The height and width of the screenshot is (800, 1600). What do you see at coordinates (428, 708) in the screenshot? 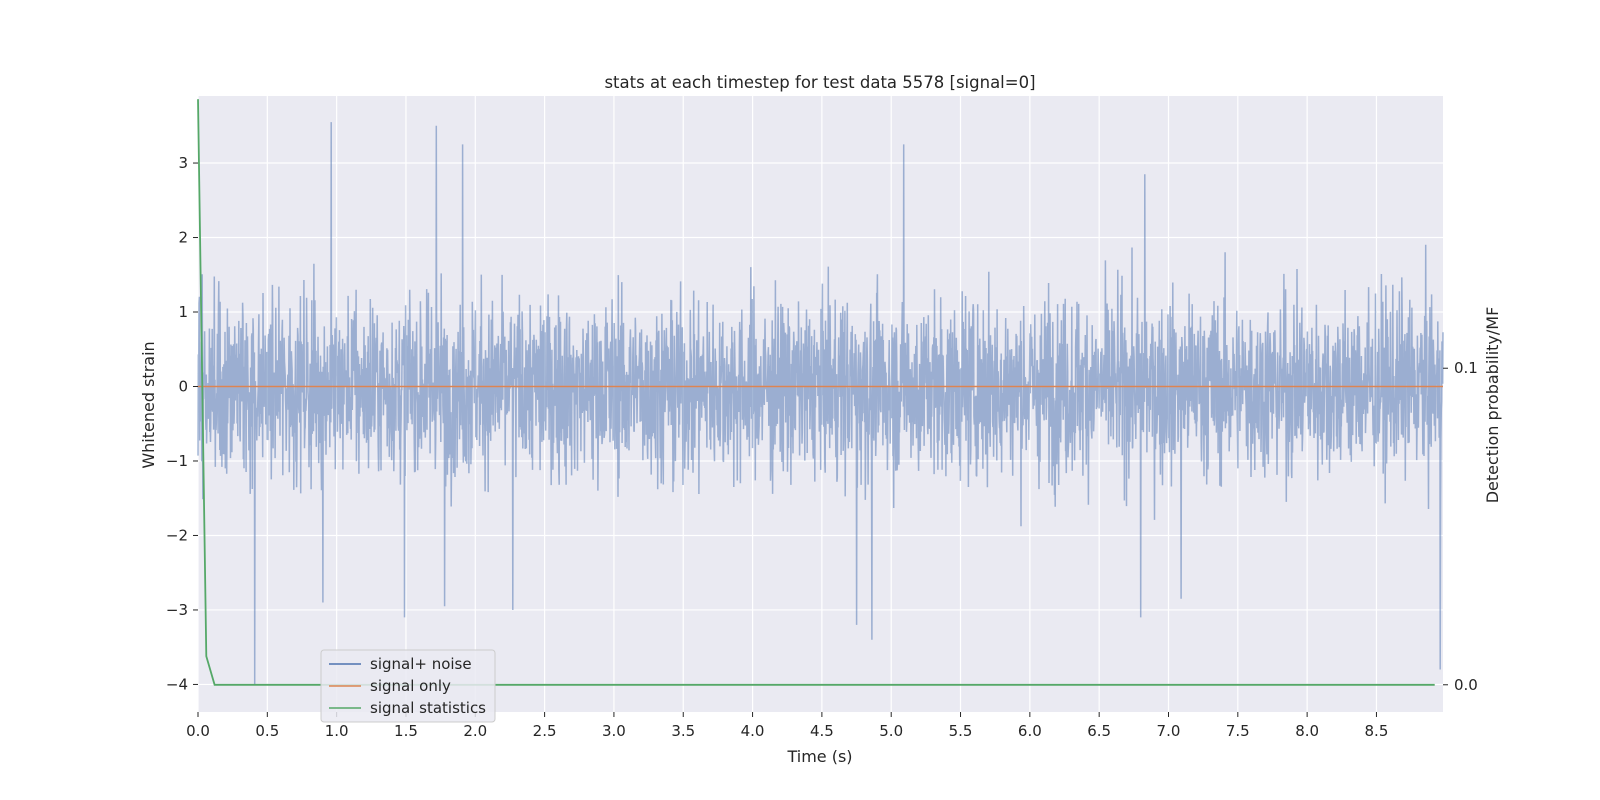
I see `legend-label-signal-statistics: signal statistics` at bounding box center [428, 708].